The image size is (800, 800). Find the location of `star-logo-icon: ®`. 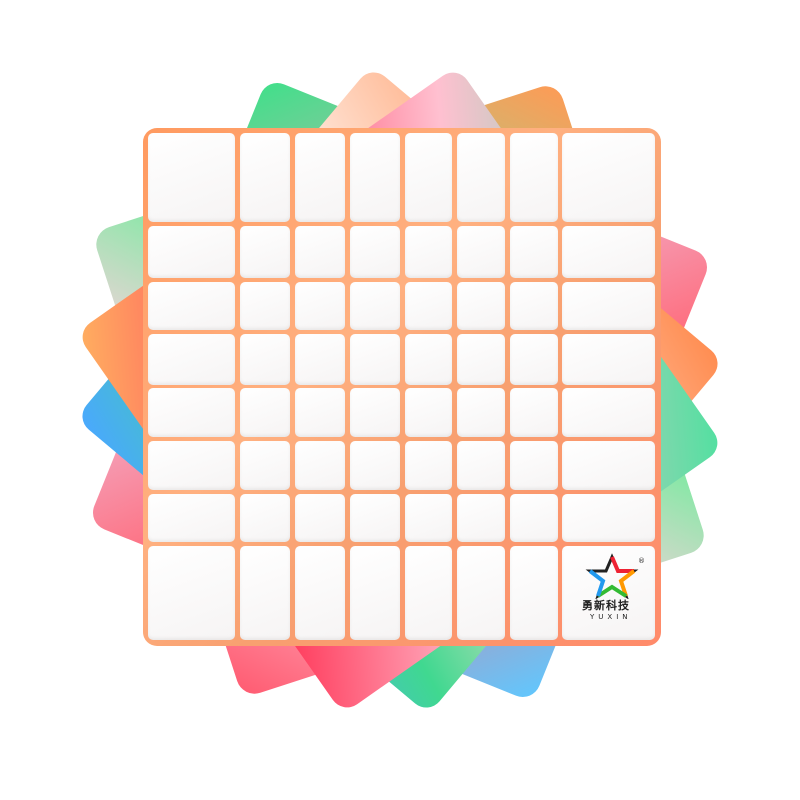

star-logo-icon: ® is located at coordinates (615, 576).